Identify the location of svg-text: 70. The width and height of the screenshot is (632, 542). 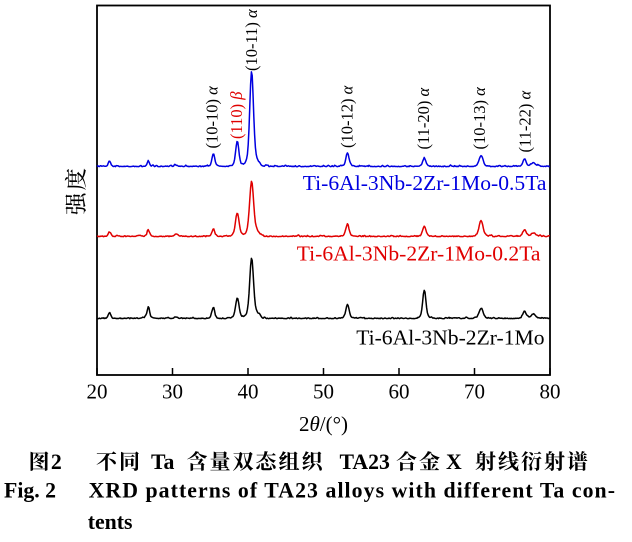
(474, 392).